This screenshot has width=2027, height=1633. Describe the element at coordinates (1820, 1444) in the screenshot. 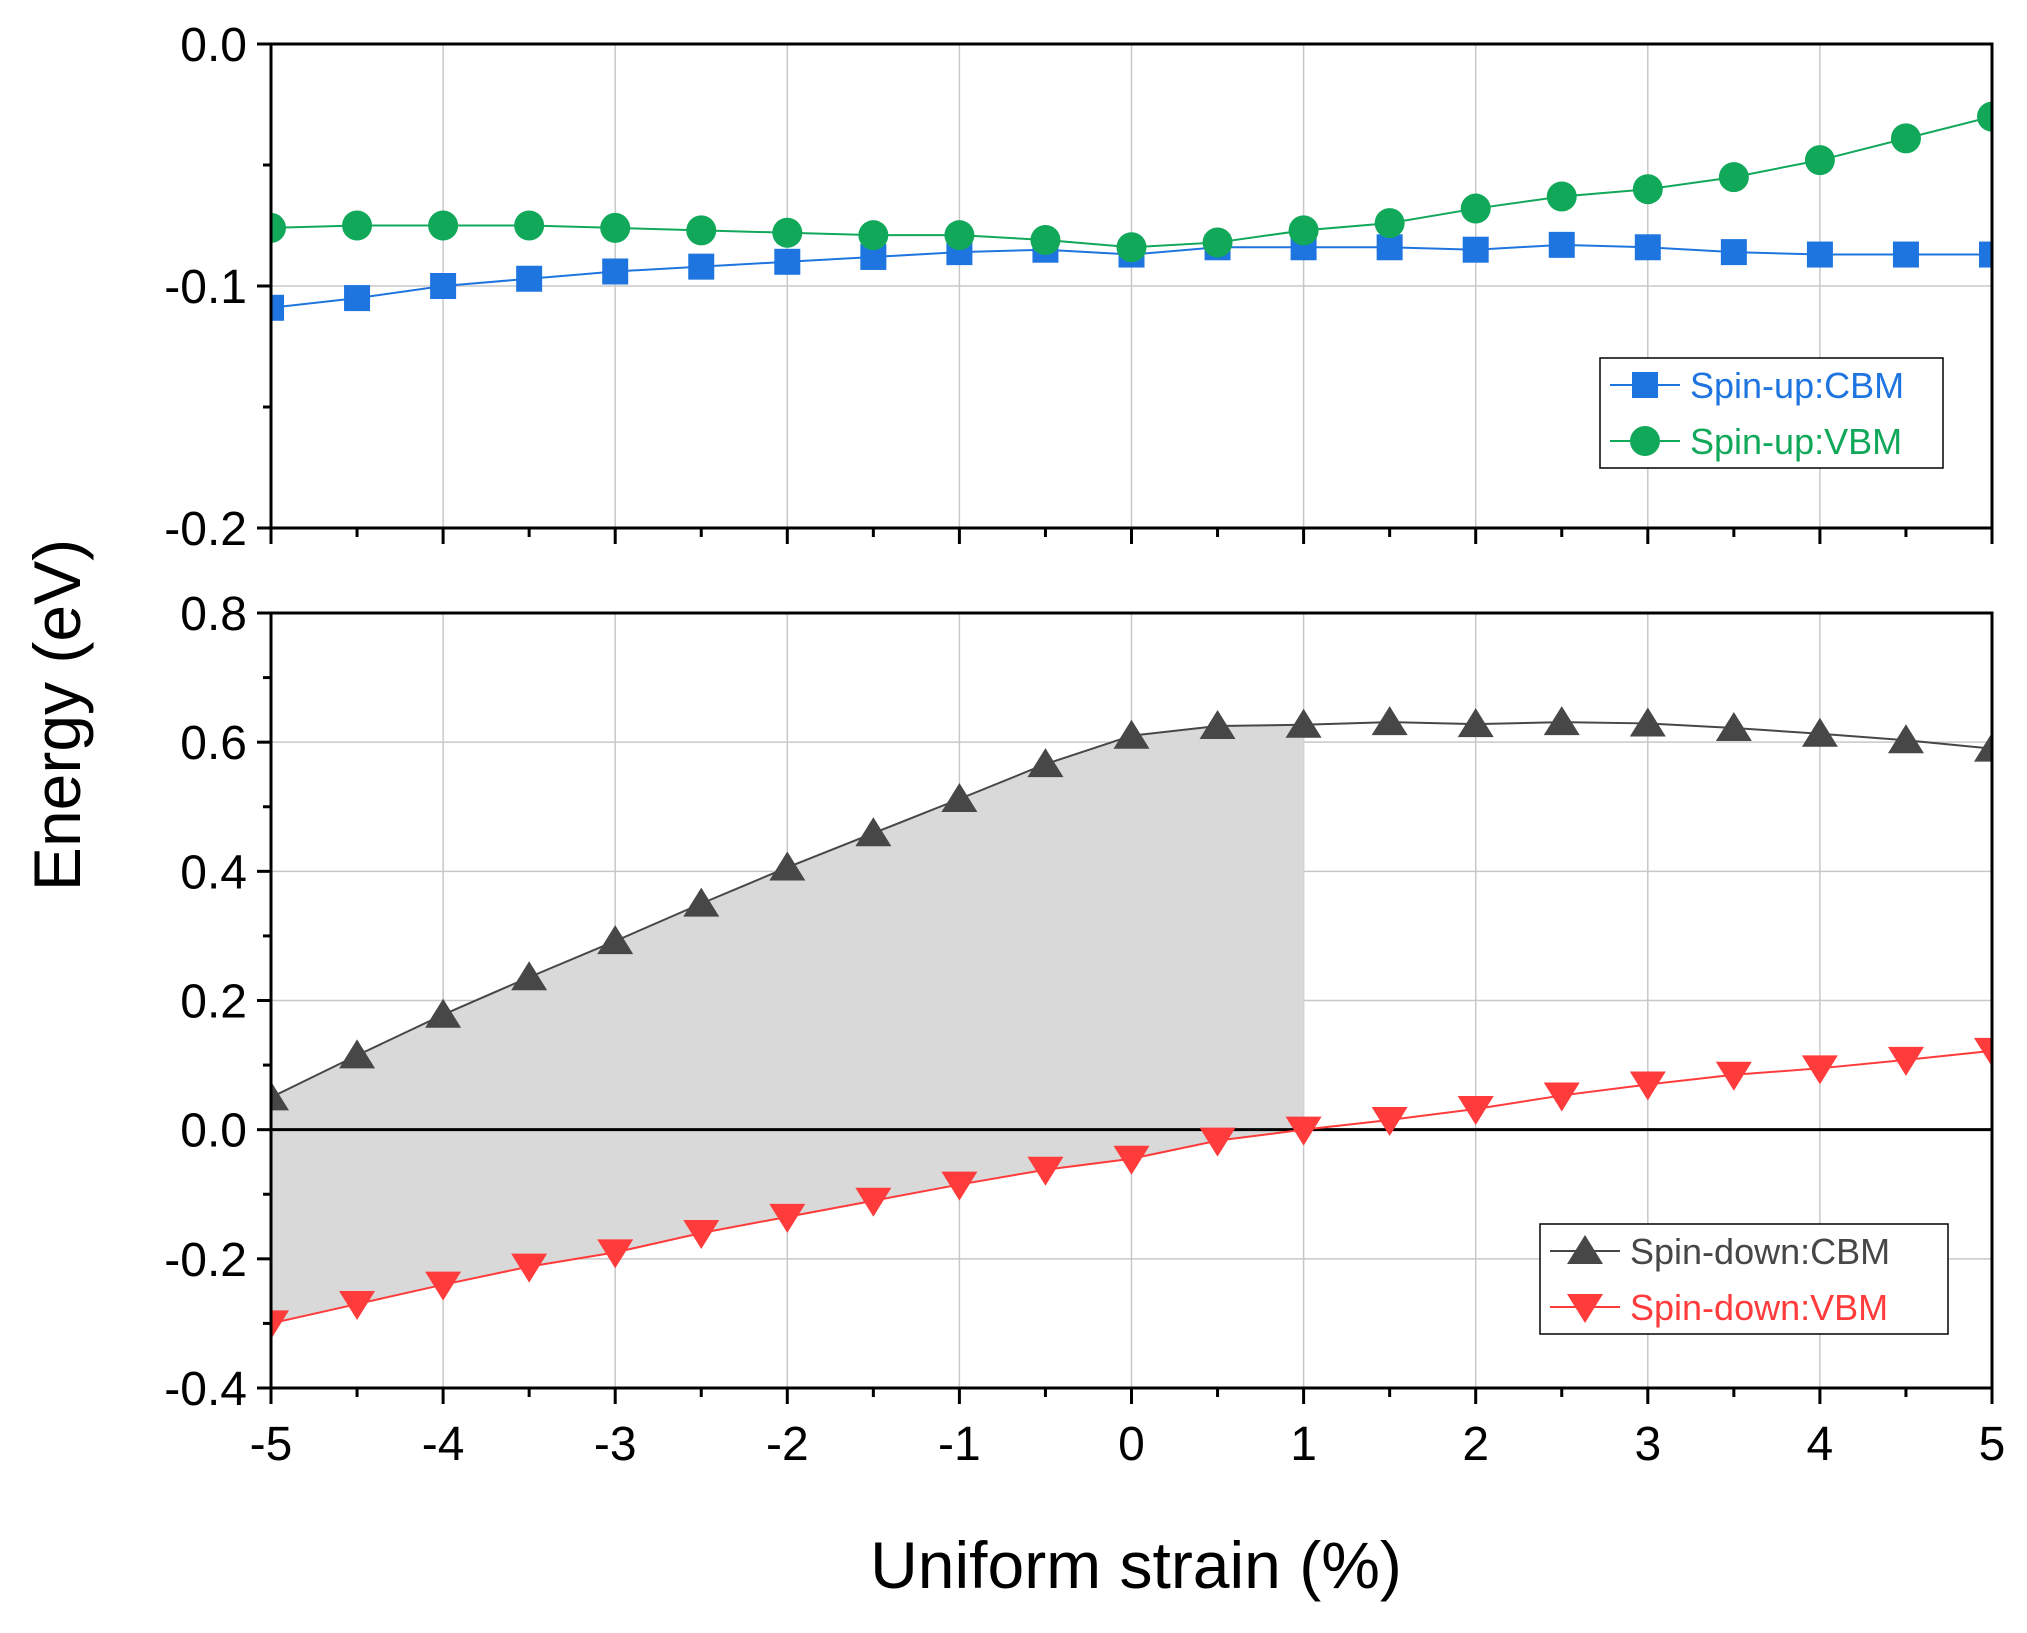

I see `x-tick-label: 4` at that location.